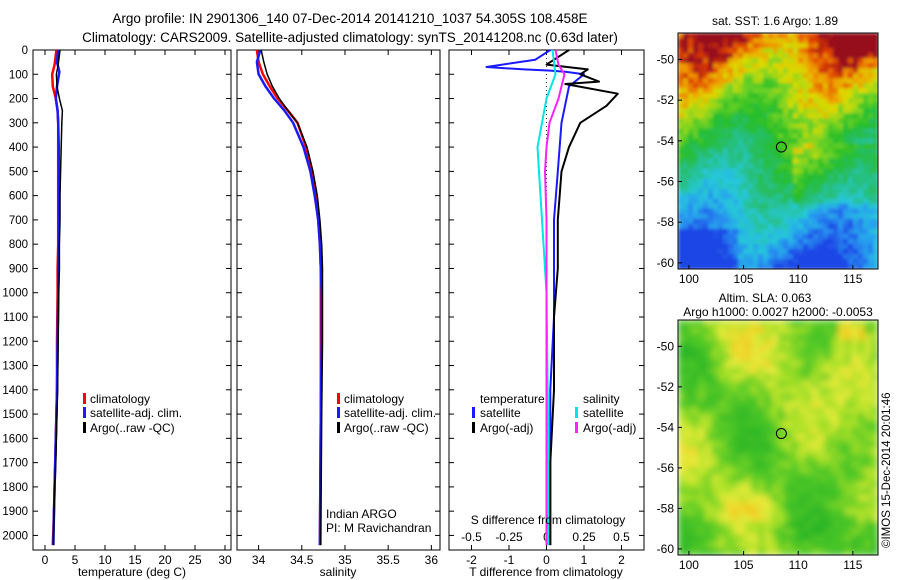 This screenshot has width=900, height=580. What do you see at coordinates (601, 399) in the screenshot?
I see `legend-header-salinity: salinity` at bounding box center [601, 399].